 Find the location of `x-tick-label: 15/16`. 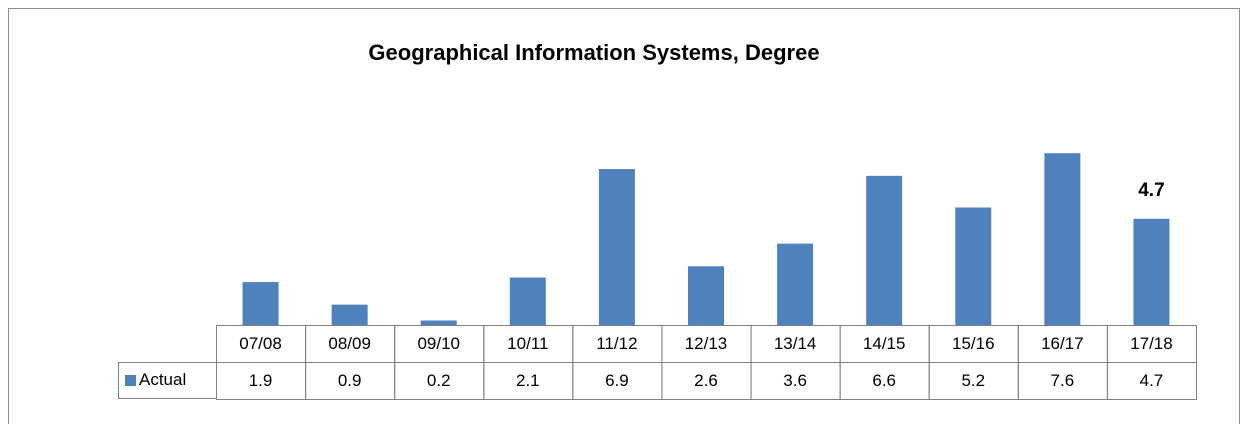

x-tick-label: 15/16 is located at coordinates (973, 343).